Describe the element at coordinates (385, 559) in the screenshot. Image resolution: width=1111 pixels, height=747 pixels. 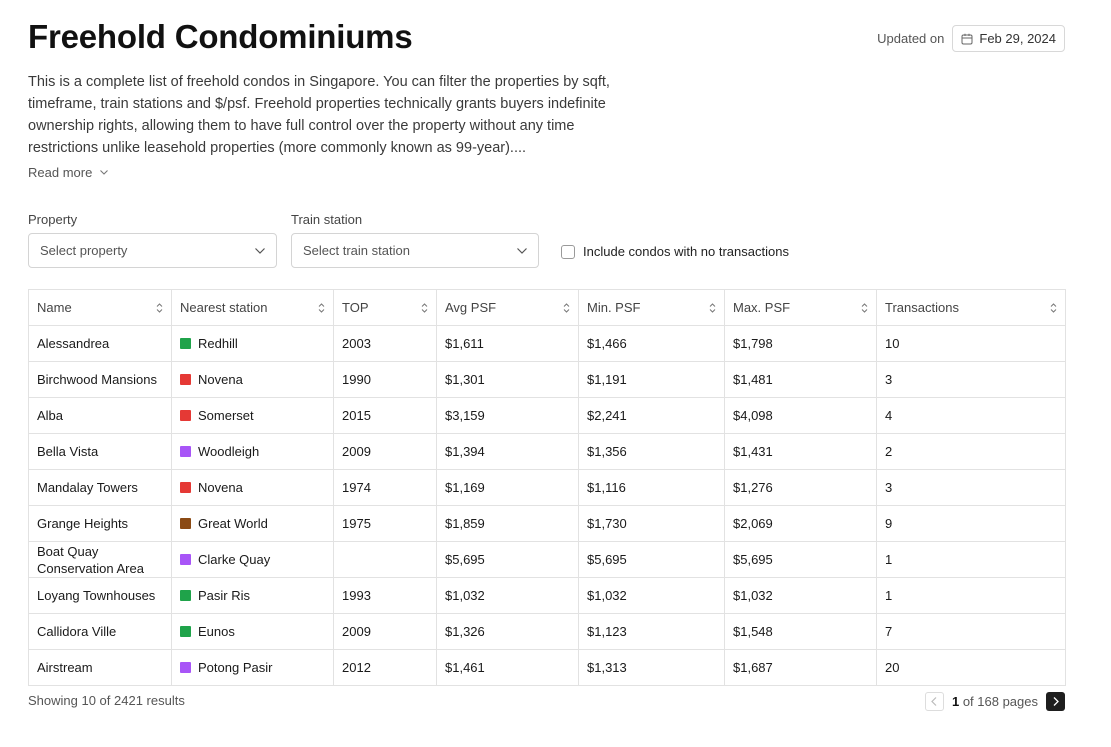
I see `cell-top` at that location.